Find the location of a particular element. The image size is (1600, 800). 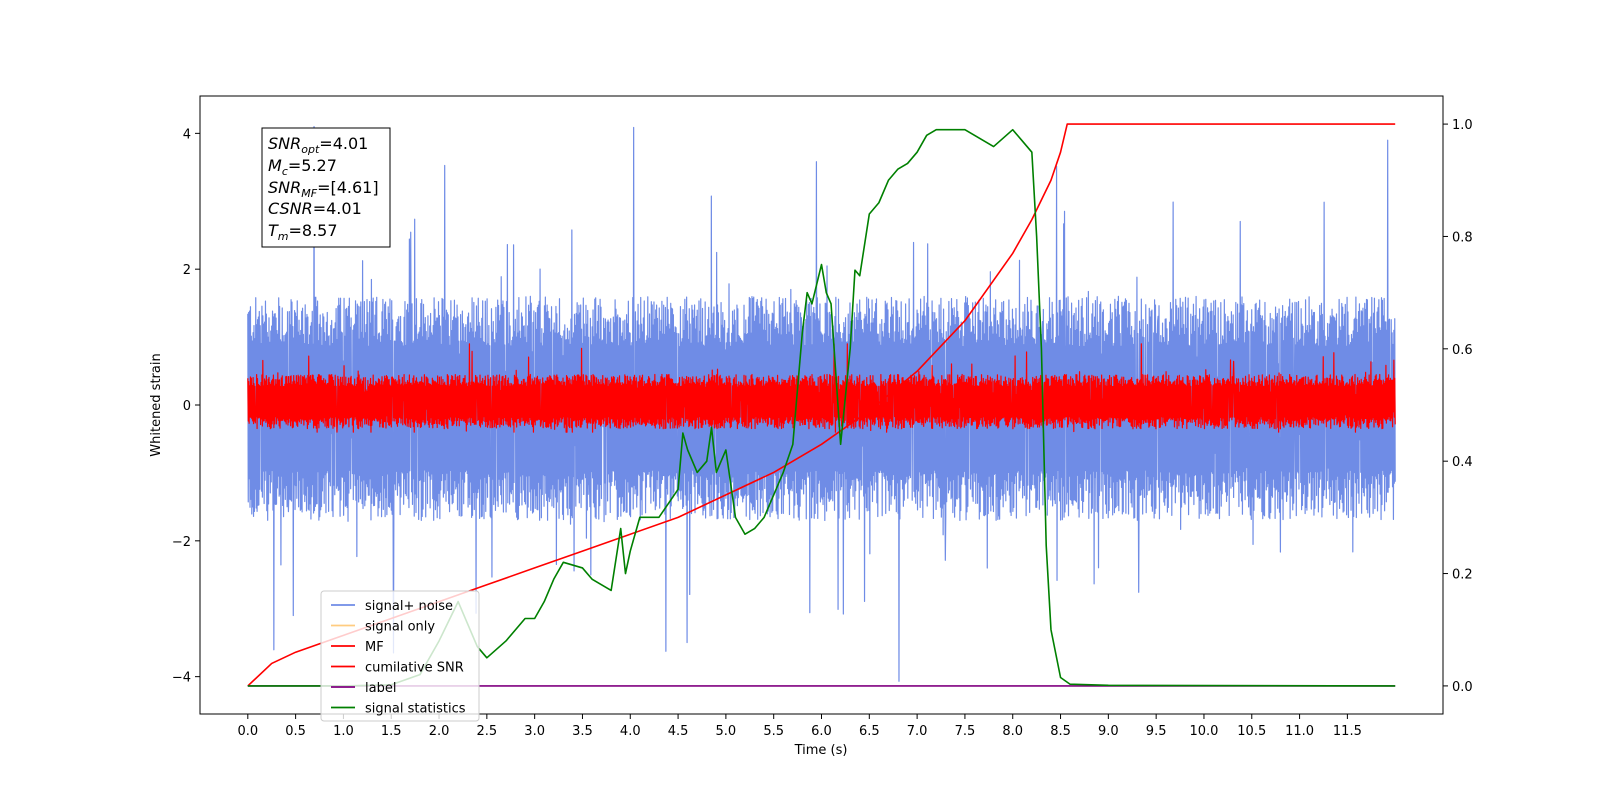

x-tick-label: 9.0 is located at coordinates (1108, 731).